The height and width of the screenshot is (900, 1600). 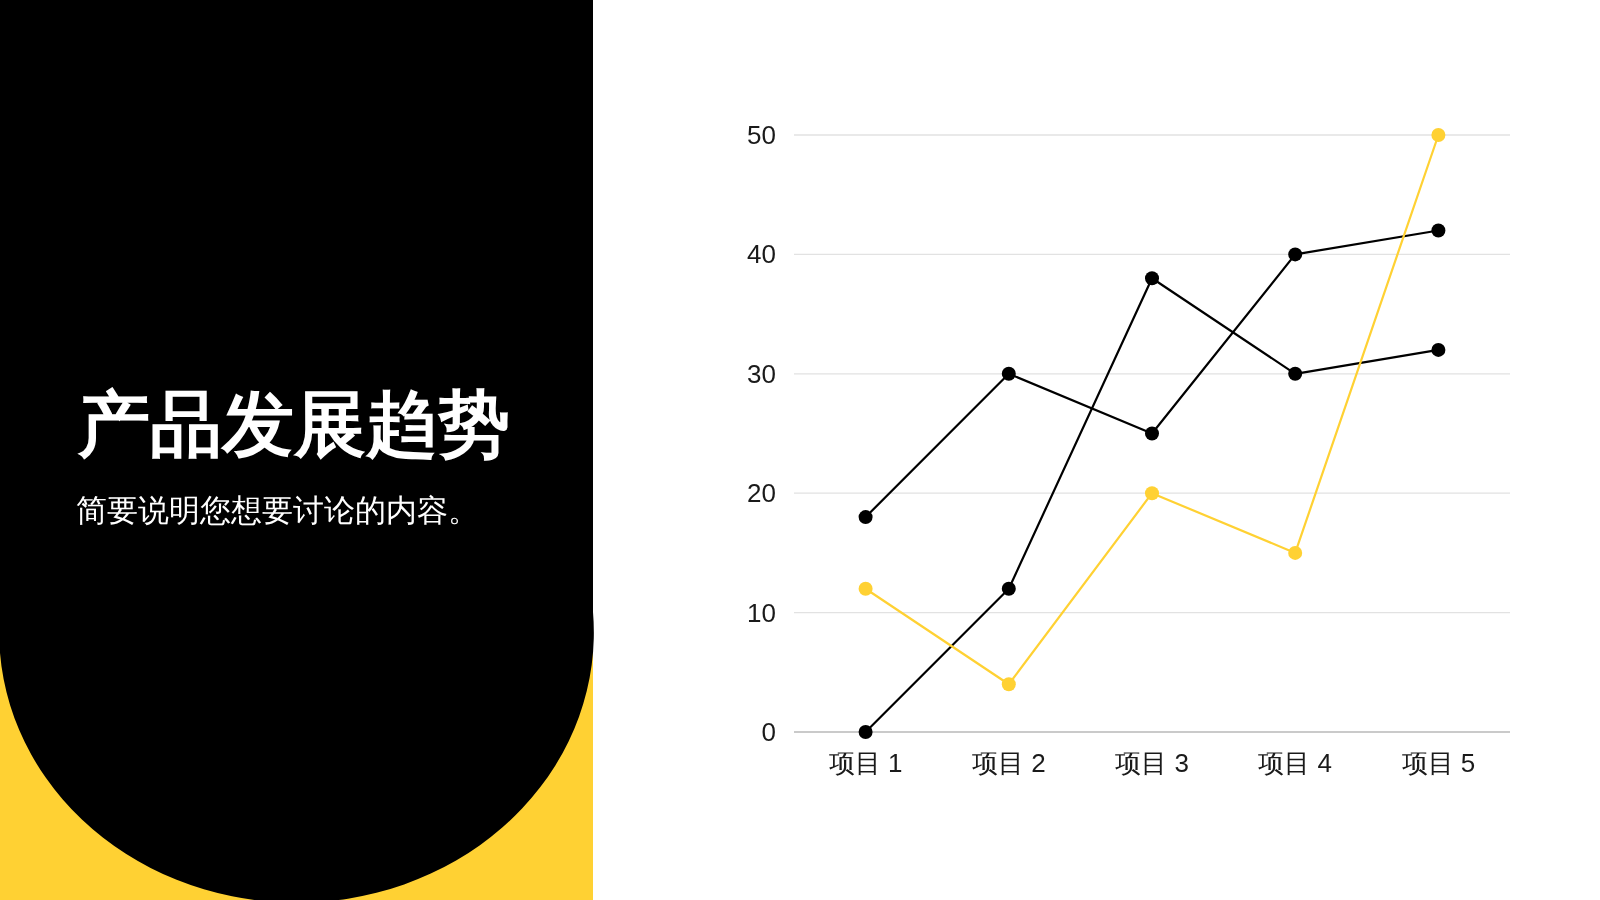 What do you see at coordinates (761, 135) in the screenshot?
I see `y-tick-label: 50` at bounding box center [761, 135].